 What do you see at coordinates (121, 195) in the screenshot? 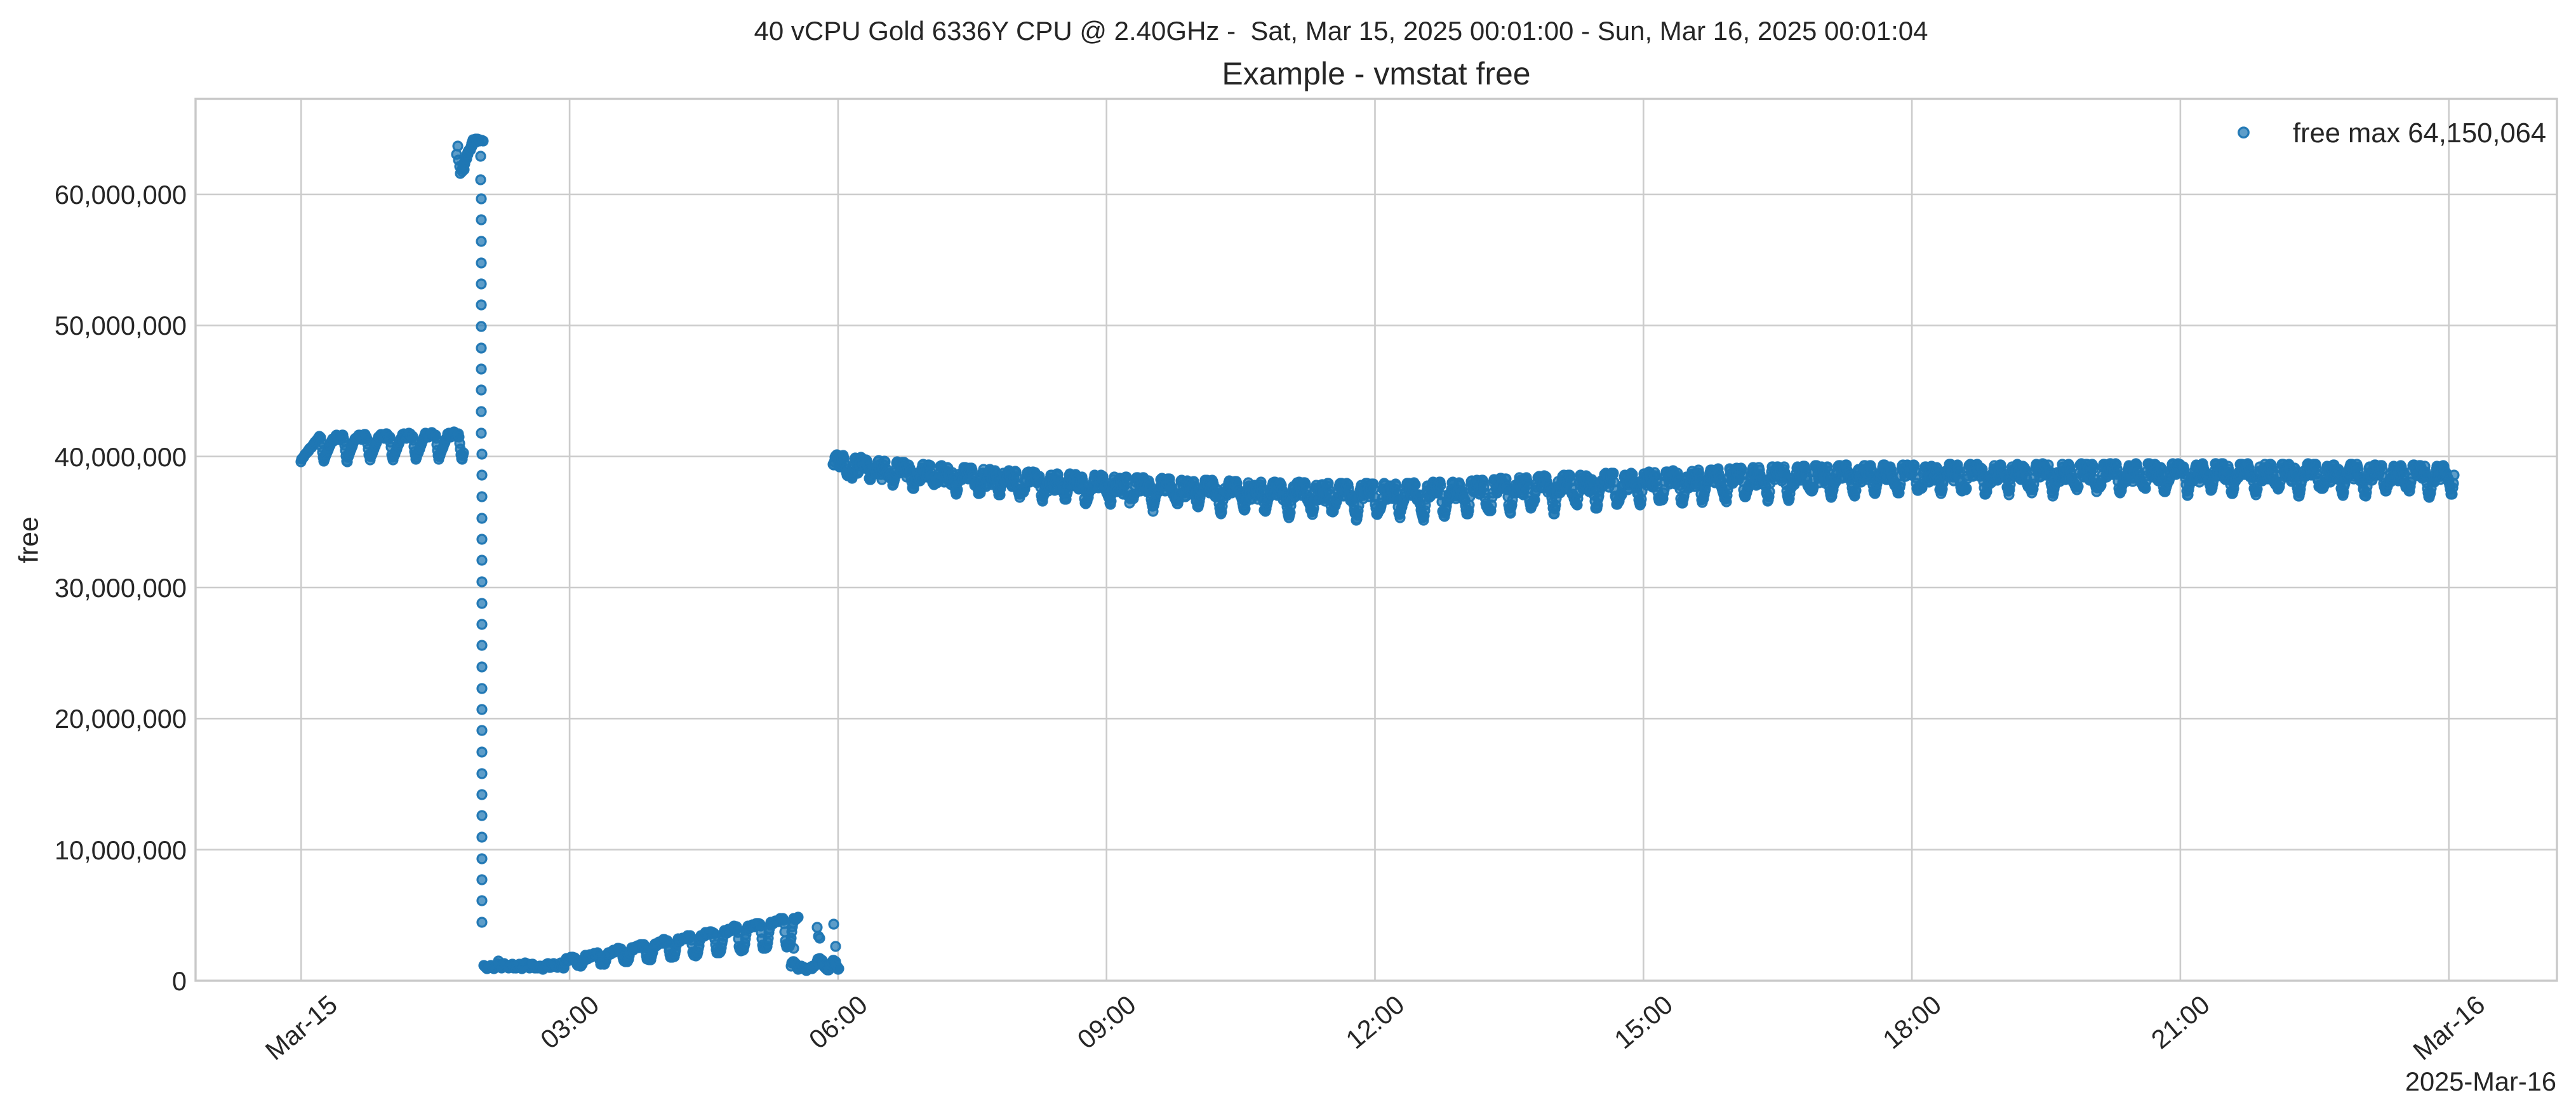
I see `svg-text: 60,000,000` at bounding box center [121, 195].